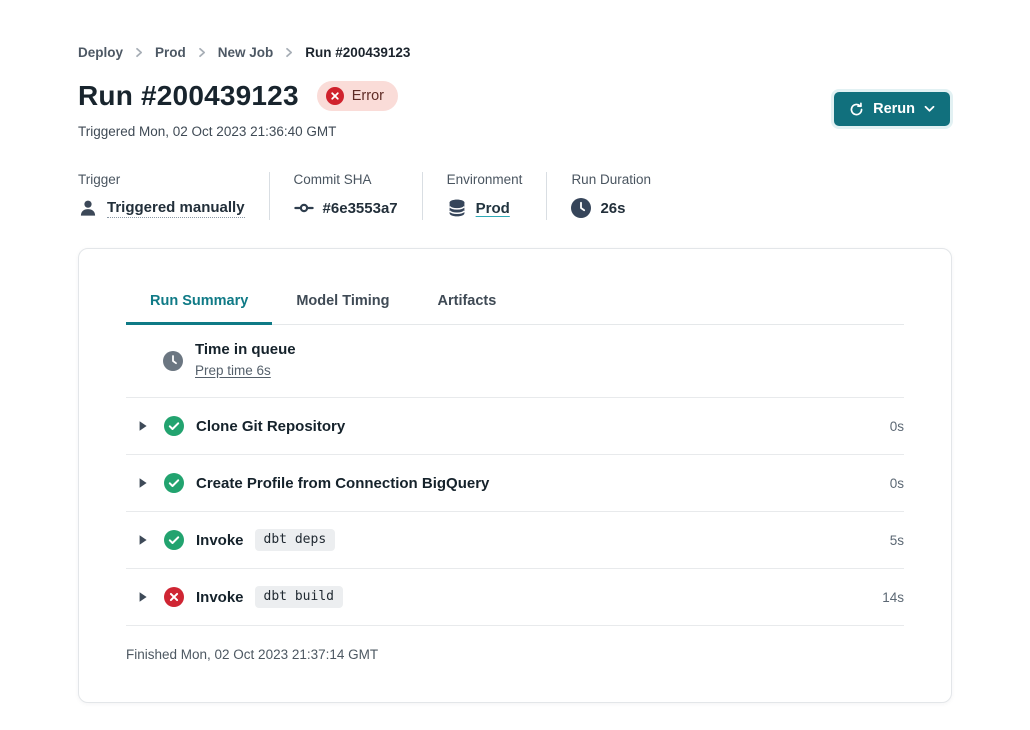 This screenshot has width=1030, height=730. What do you see at coordinates (515, 597) in the screenshot?
I see `step-row-invoke-dbt-build: Invoke dbt build 14s` at bounding box center [515, 597].